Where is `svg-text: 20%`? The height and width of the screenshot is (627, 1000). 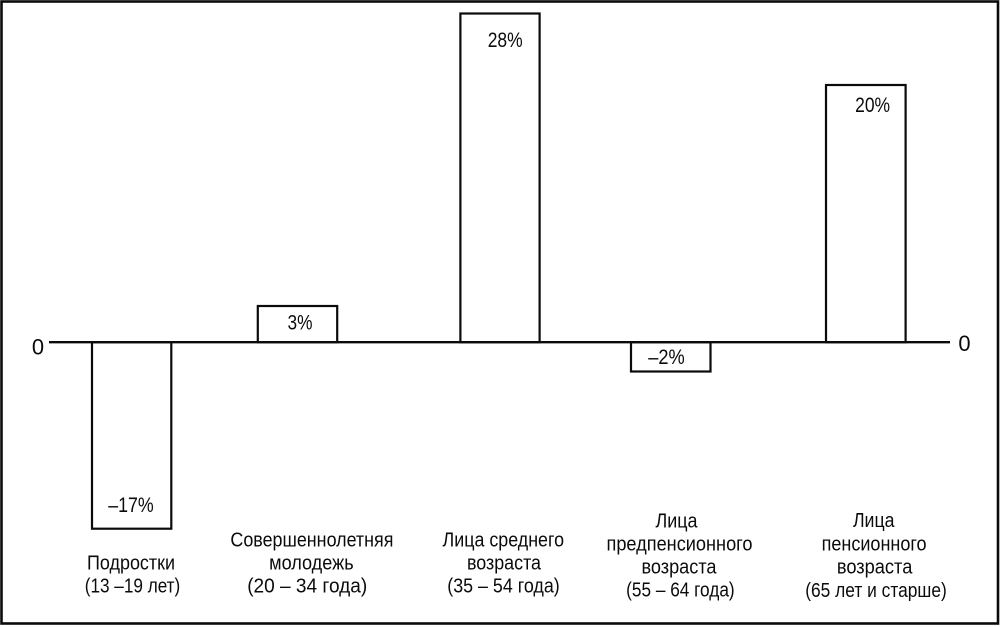
svg-text: 20% is located at coordinates (872, 105).